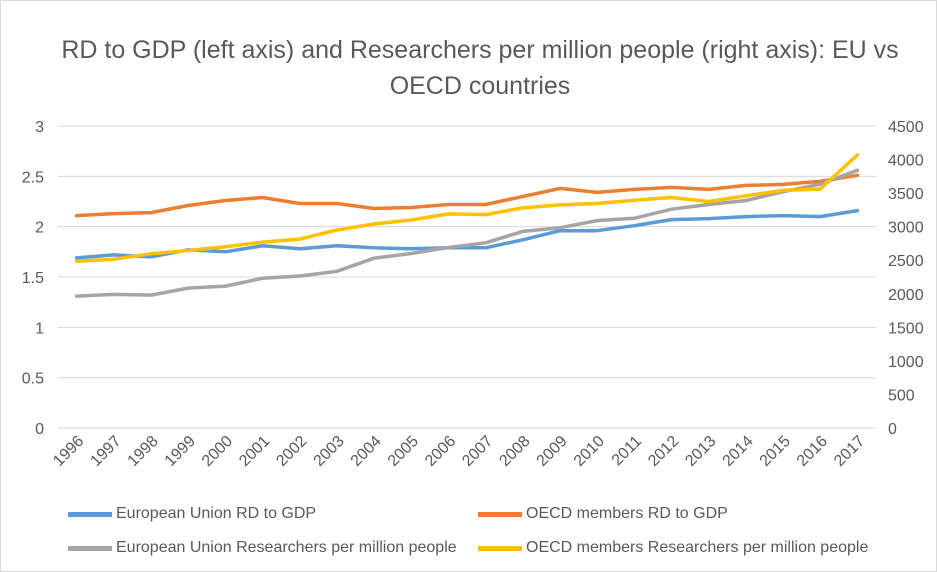  Describe the element at coordinates (906, 328) in the screenshot. I see `right-axis-tick-label: 1500` at that location.